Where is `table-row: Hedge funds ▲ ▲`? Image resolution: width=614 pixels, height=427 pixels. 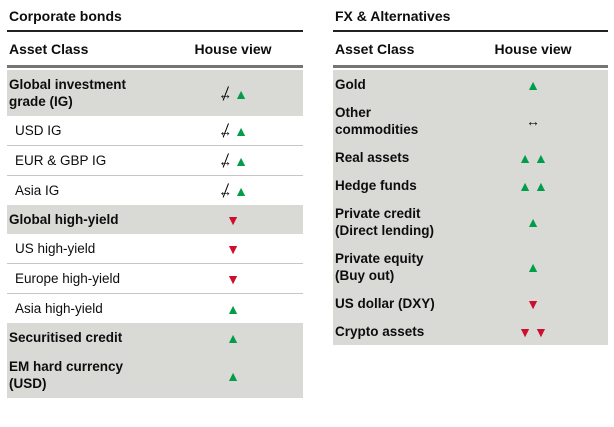 table-row: Hedge funds ▲ ▲ is located at coordinates (470, 185).